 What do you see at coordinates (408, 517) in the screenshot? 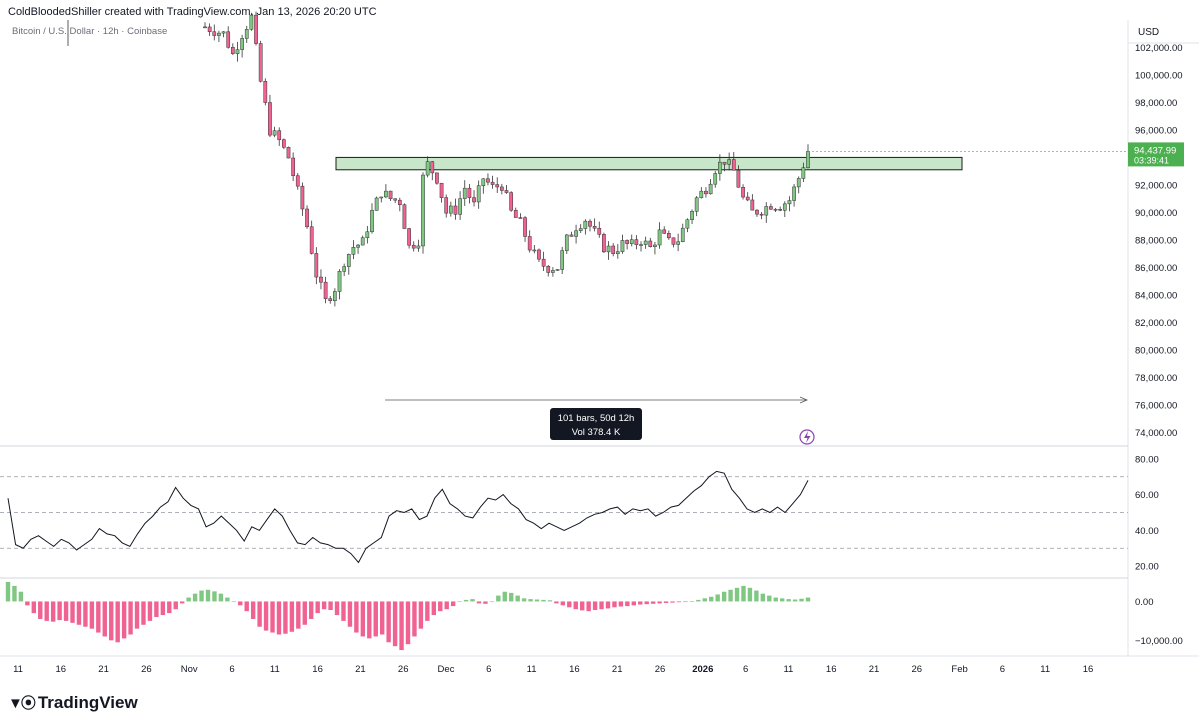
I see `rsi-line` at bounding box center [408, 517].